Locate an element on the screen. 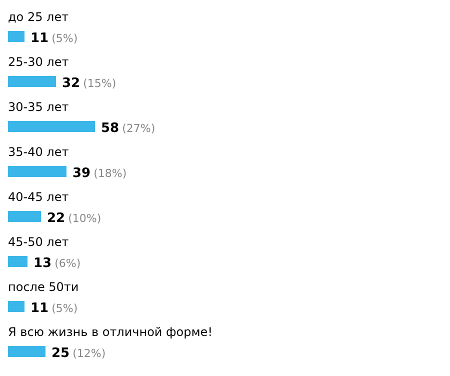 Image resolution: width=450 pixels, height=376 pixels. y-tick-label: Я всю жизнь в отличной форме! is located at coordinates (110, 332).